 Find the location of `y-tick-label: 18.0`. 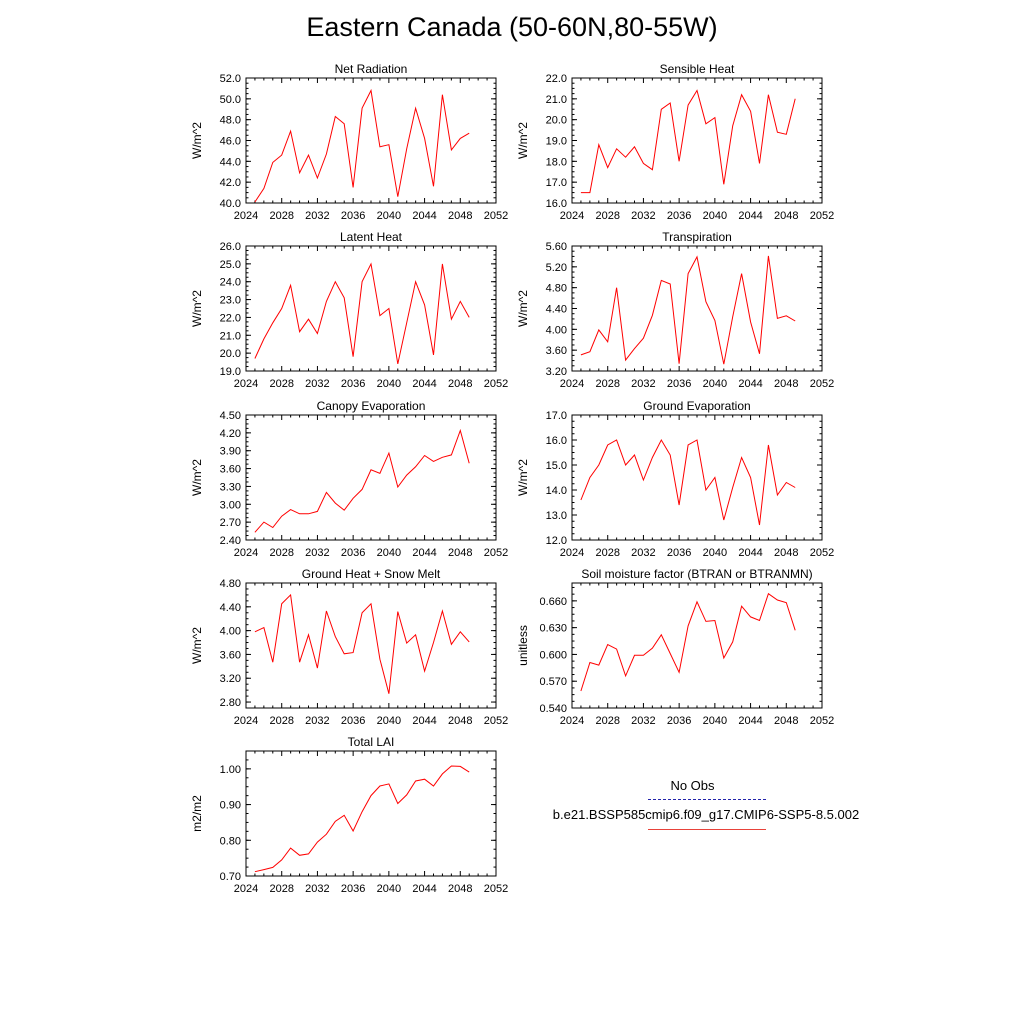

y-tick-label: 18.0 is located at coordinates (556, 162).